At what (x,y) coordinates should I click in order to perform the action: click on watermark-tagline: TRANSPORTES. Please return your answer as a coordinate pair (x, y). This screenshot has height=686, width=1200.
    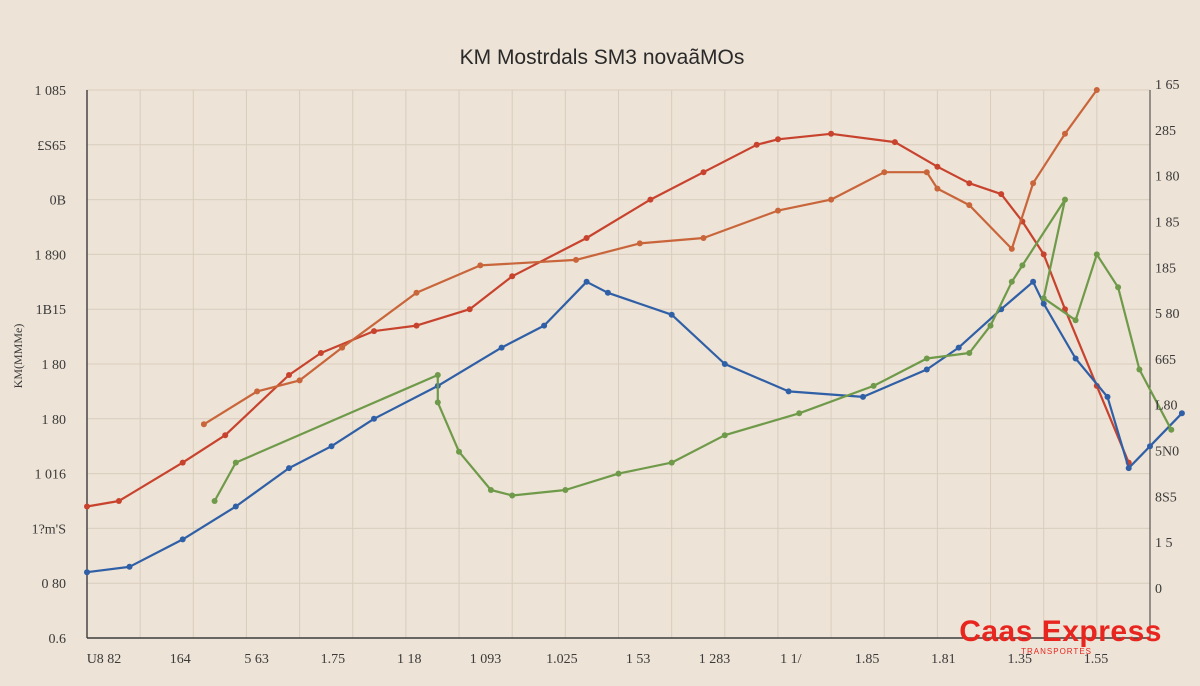
    Looking at the image, I should click on (1056, 651).